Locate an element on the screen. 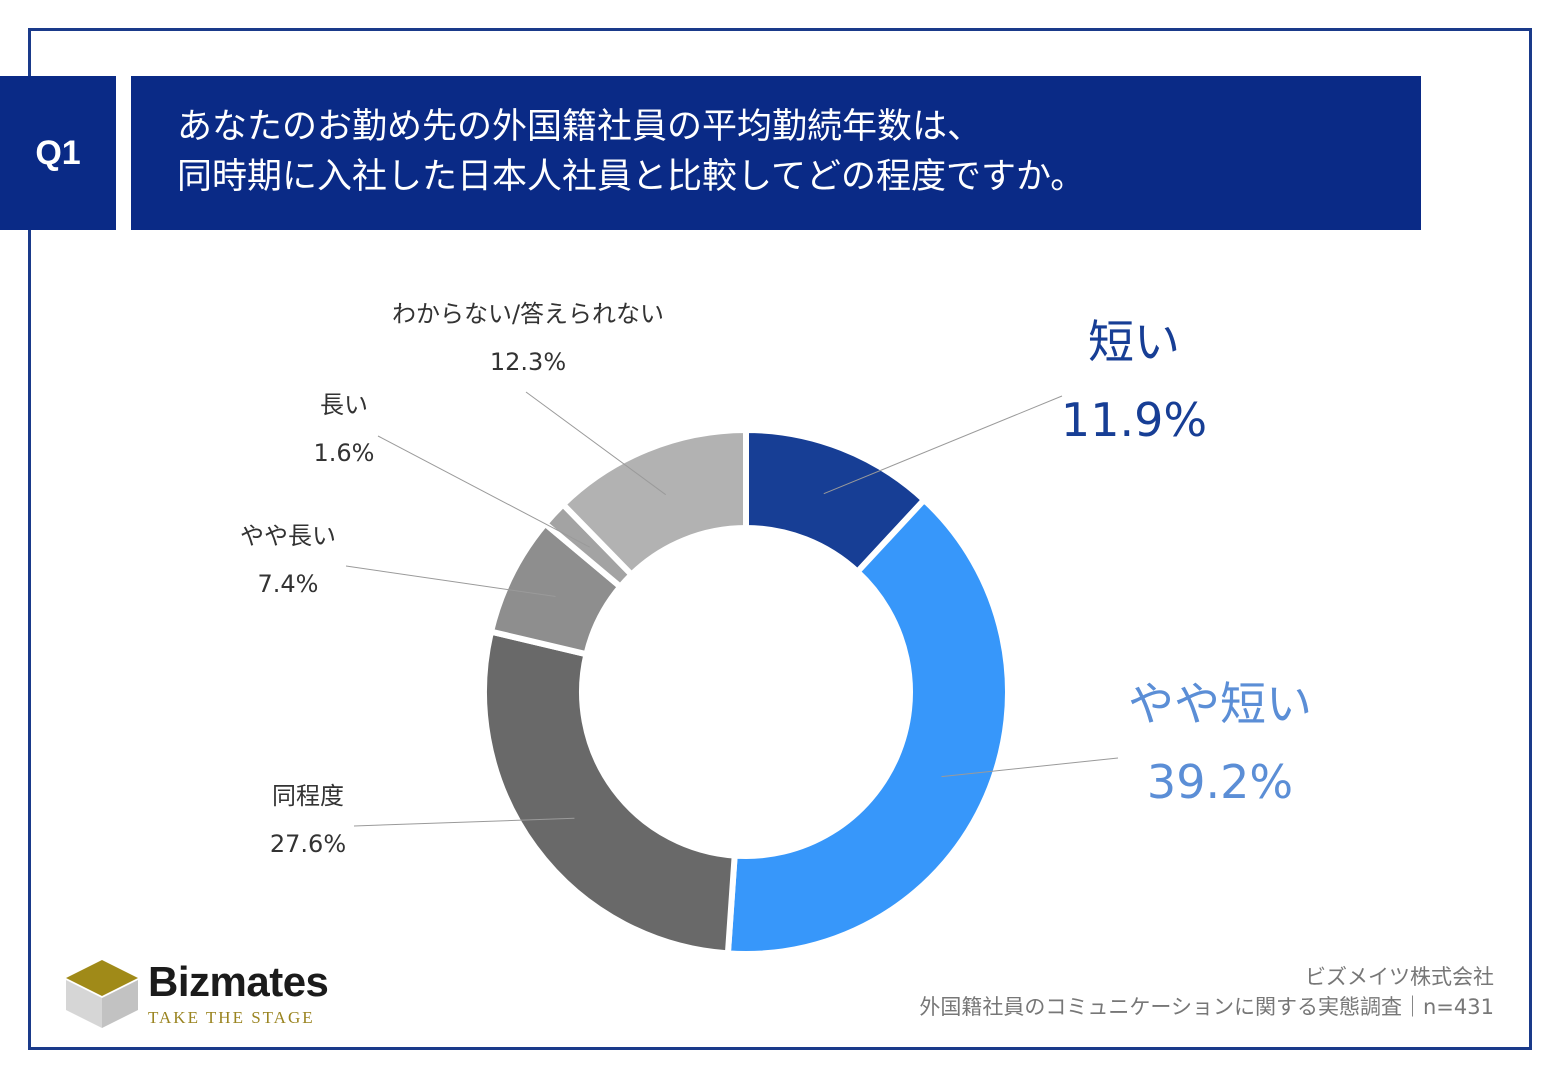  source-survey: 外国籍社員のコミュニケーションに関する実態調査｜n=431 is located at coordinates (1206, 1007).